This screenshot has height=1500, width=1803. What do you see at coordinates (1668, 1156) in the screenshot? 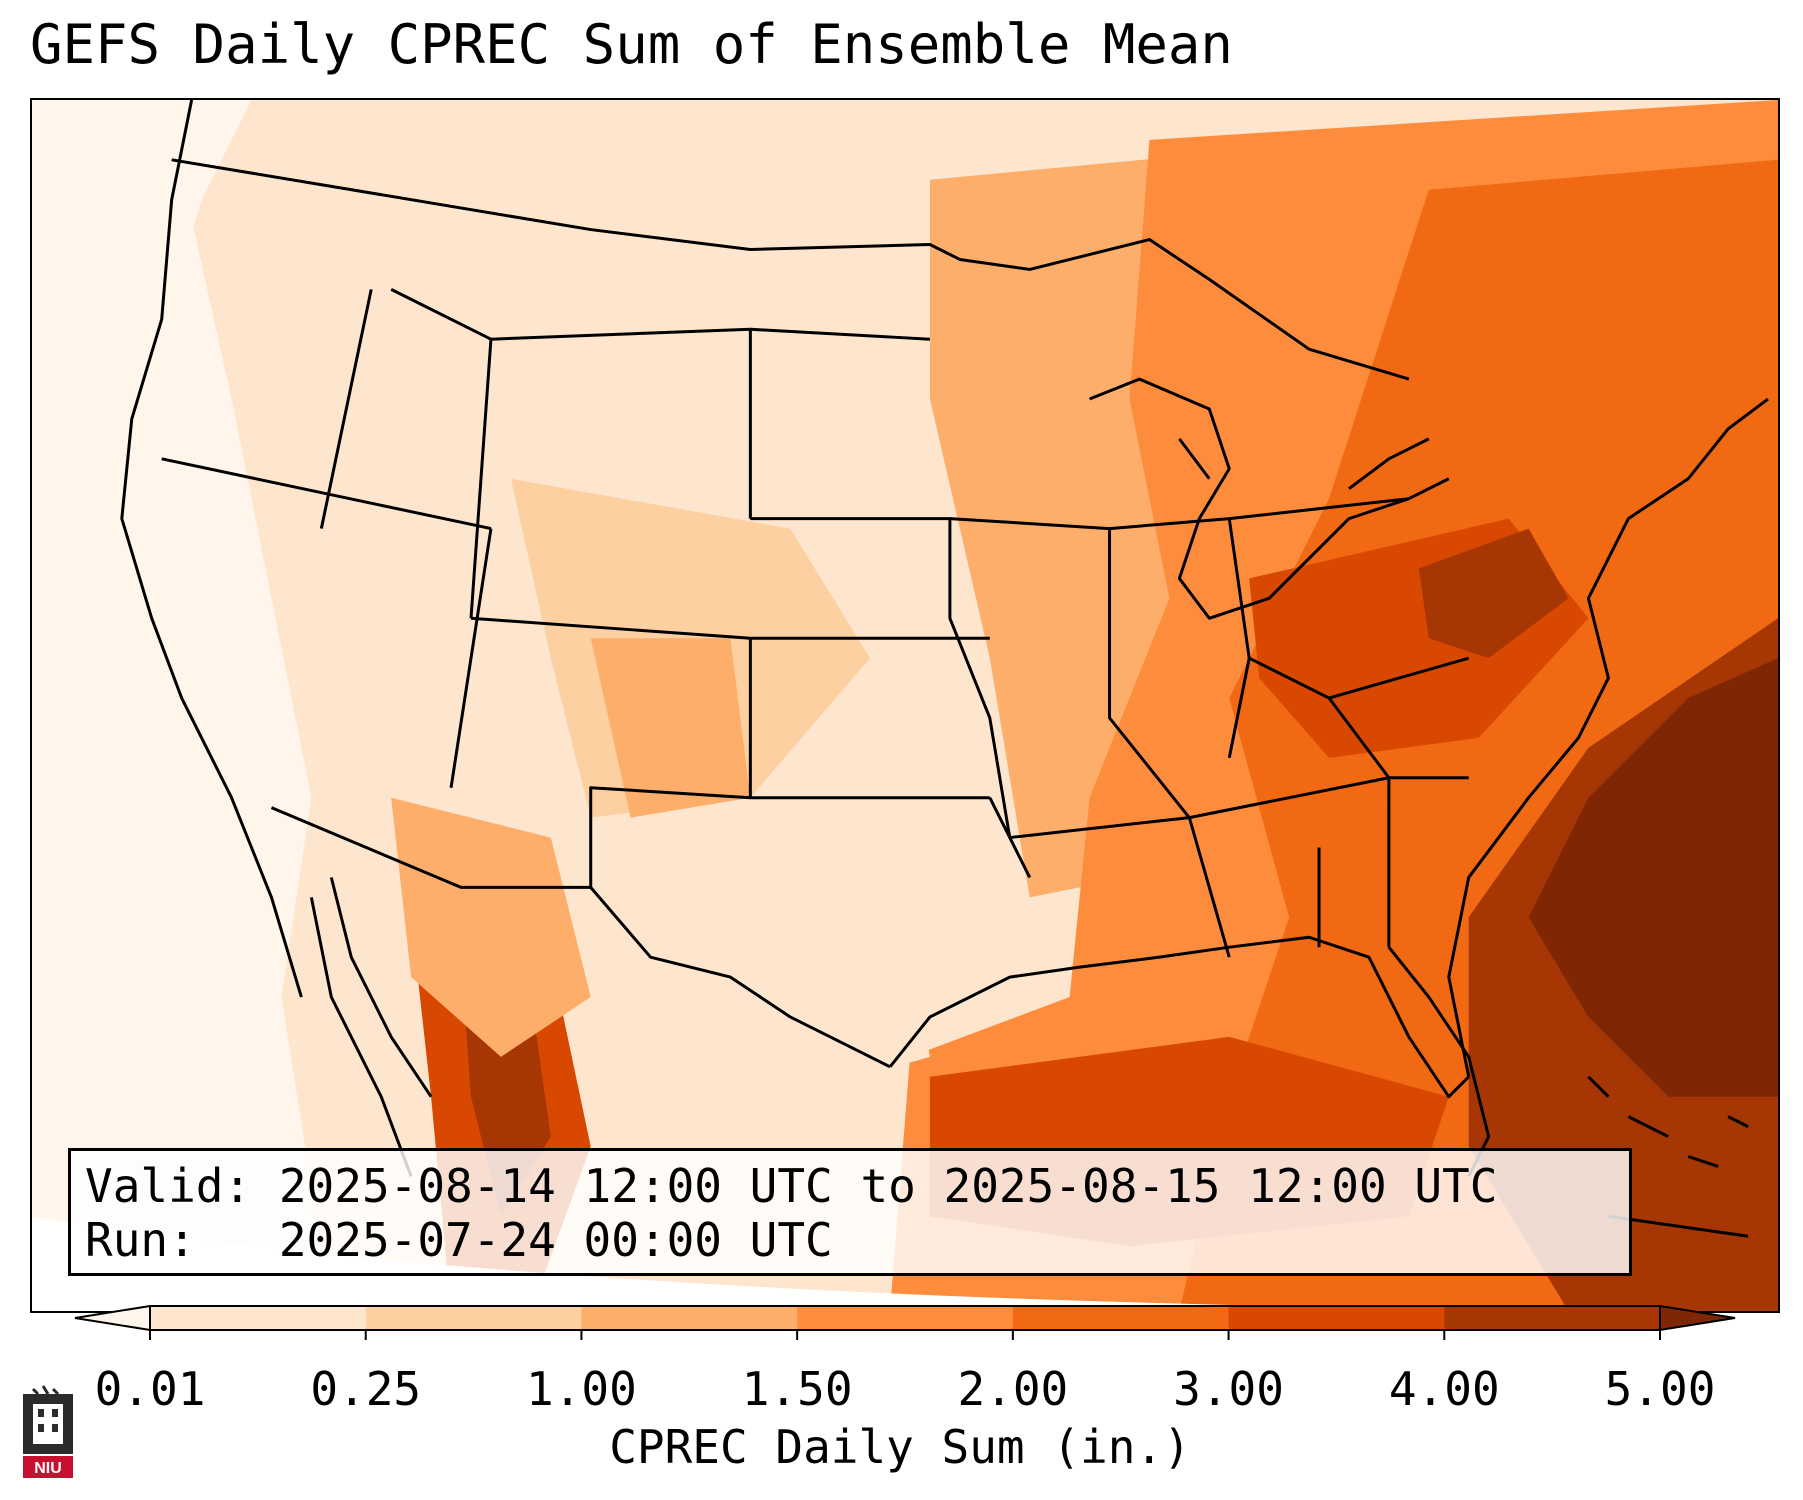
I see `caribbean-islands` at bounding box center [1668, 1156].